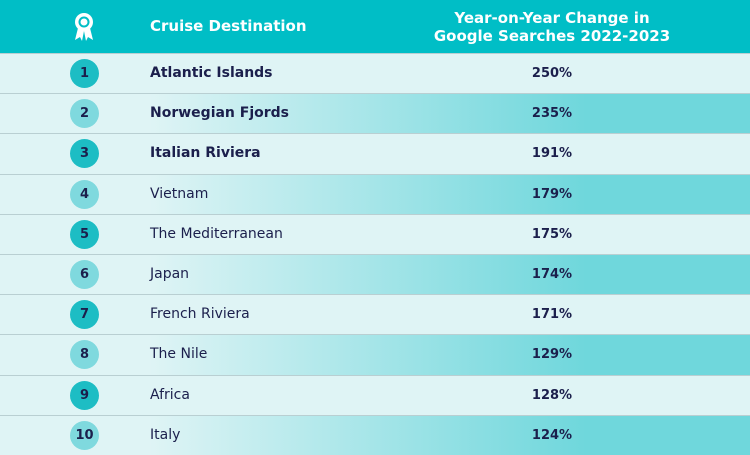 This screenshot has width=750, height=455. I want to click on rank-badge: 6, so click(84, 274).